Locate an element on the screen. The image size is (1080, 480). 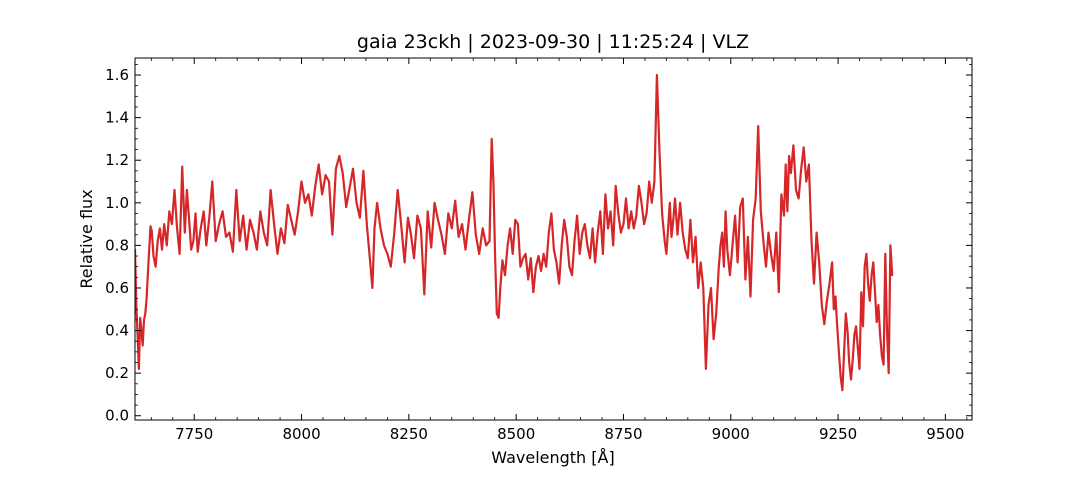
y-tick-label-1.6: 1.6 is located at coordinates (117, 75).